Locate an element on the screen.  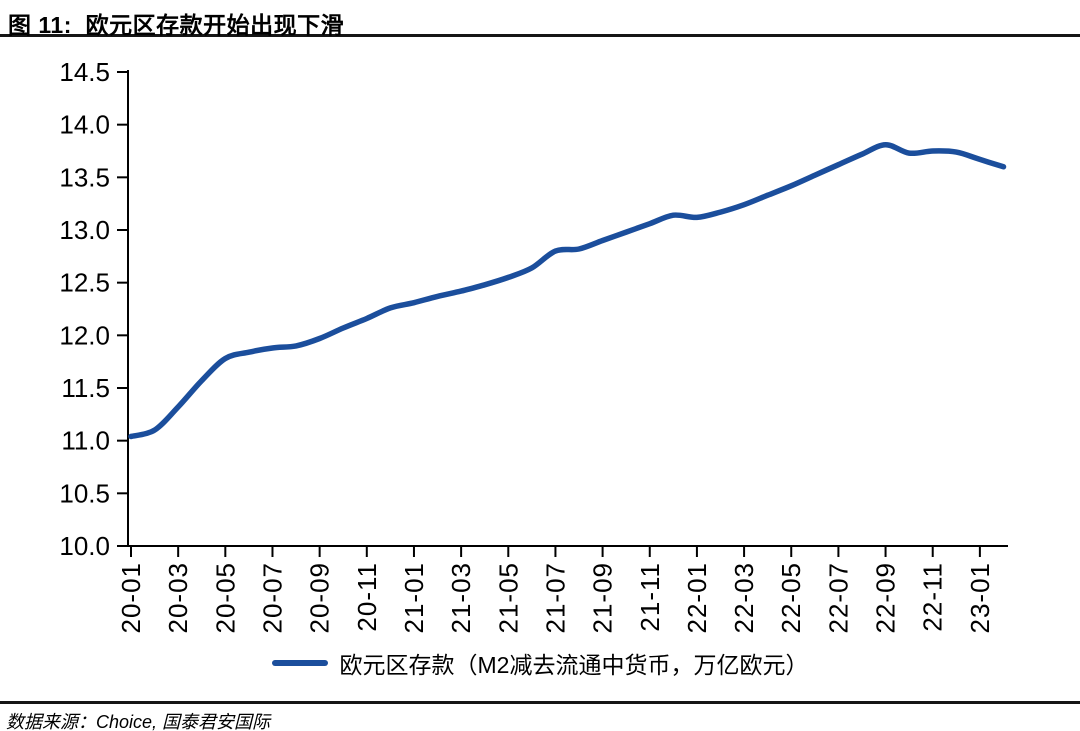
x-axis-label: 22-01 is located at coordinates (697, 598).